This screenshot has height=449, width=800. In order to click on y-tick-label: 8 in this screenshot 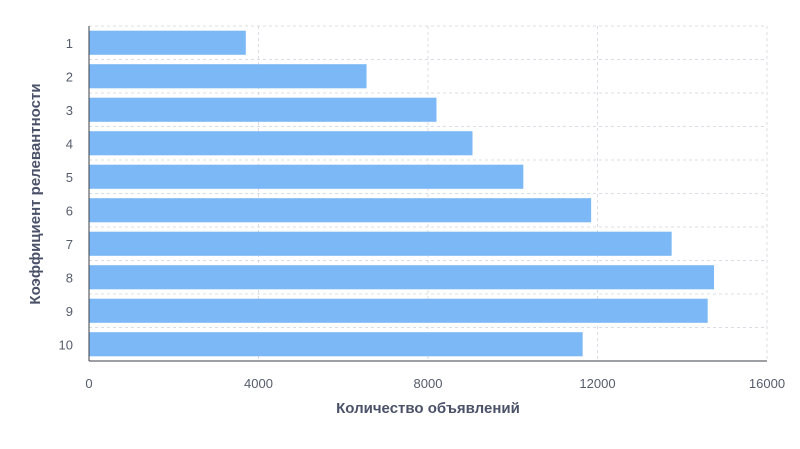, I will do `click(69, 277)`.